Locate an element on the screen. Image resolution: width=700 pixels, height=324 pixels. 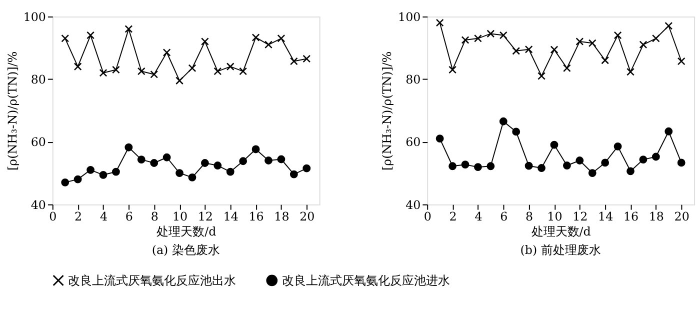
legend-label: 改良上流式厌氧氨化反应池进水 is located at coordinates (366, 280).